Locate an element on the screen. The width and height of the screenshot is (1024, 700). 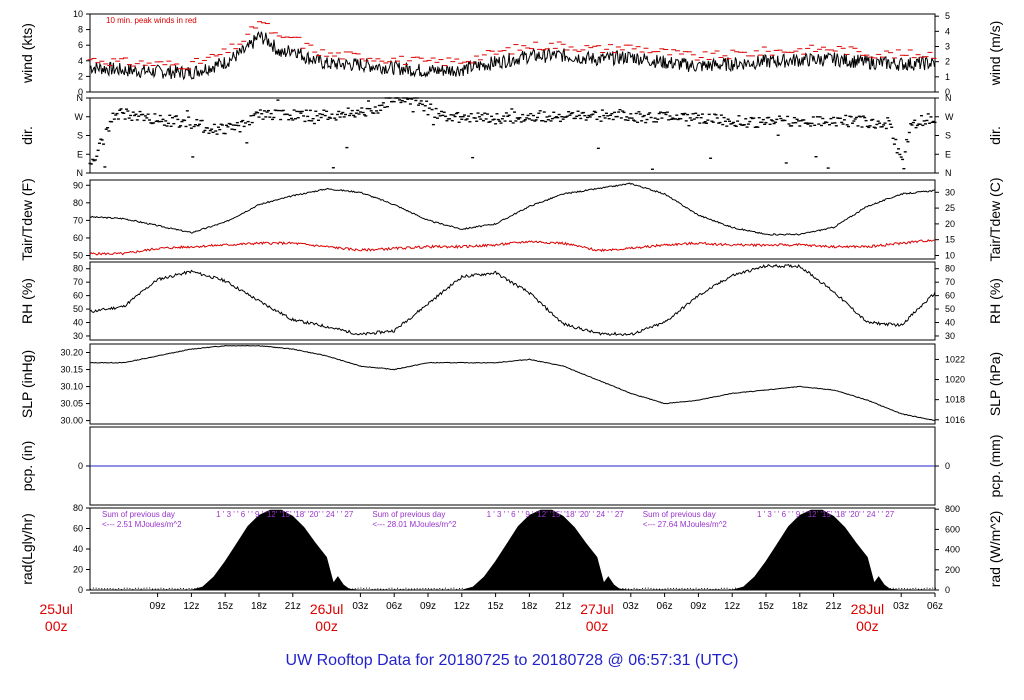
ylabel-left-pcp: pcp. (in) is located at coordinates (27, 466).